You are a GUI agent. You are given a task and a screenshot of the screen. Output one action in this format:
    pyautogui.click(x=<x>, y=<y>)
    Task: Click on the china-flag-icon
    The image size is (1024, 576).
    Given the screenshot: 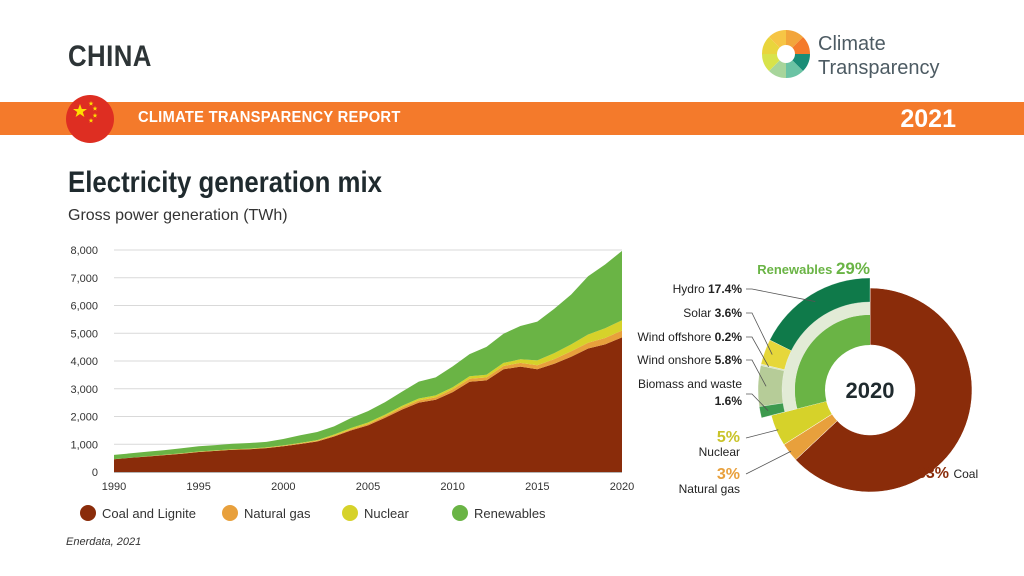 What is the action you would take?
    pyautogui.click(x=90, y=119)
    